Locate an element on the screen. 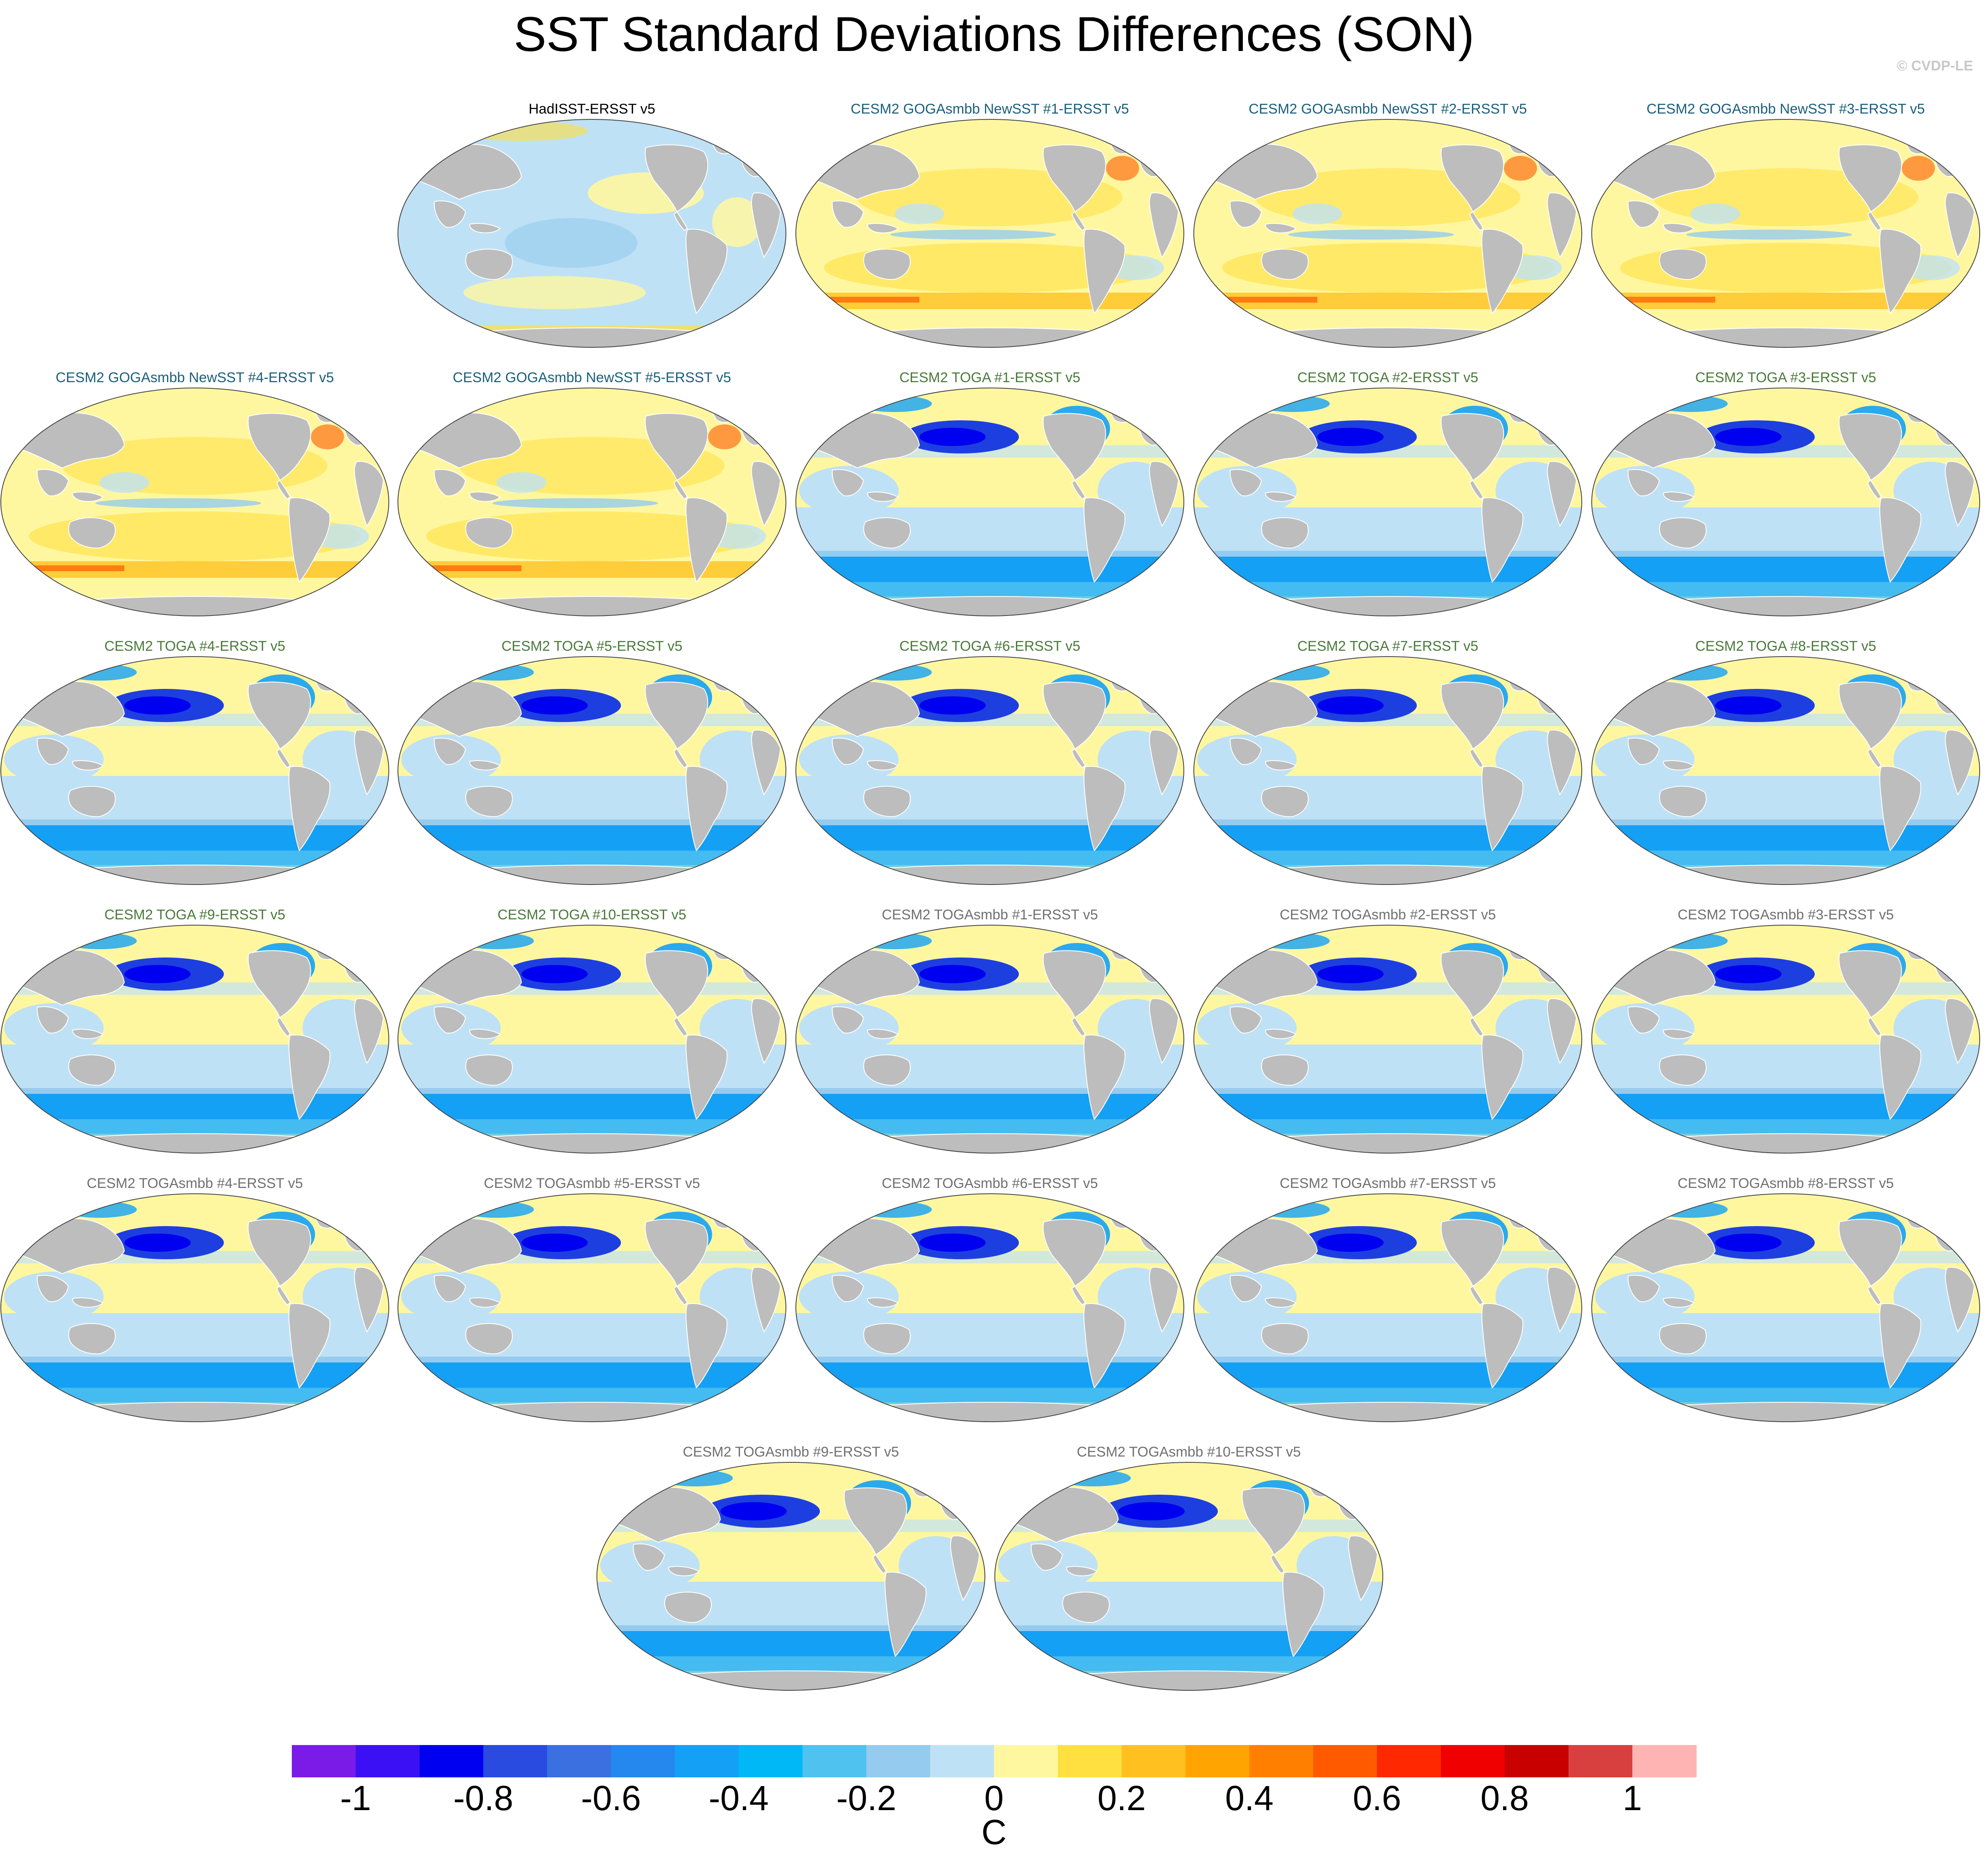 The image size is (1988, 1864). panel-title: CESM2 TOGAsmbb #3-ERSST v5 is located at coordinates (1786, 915).